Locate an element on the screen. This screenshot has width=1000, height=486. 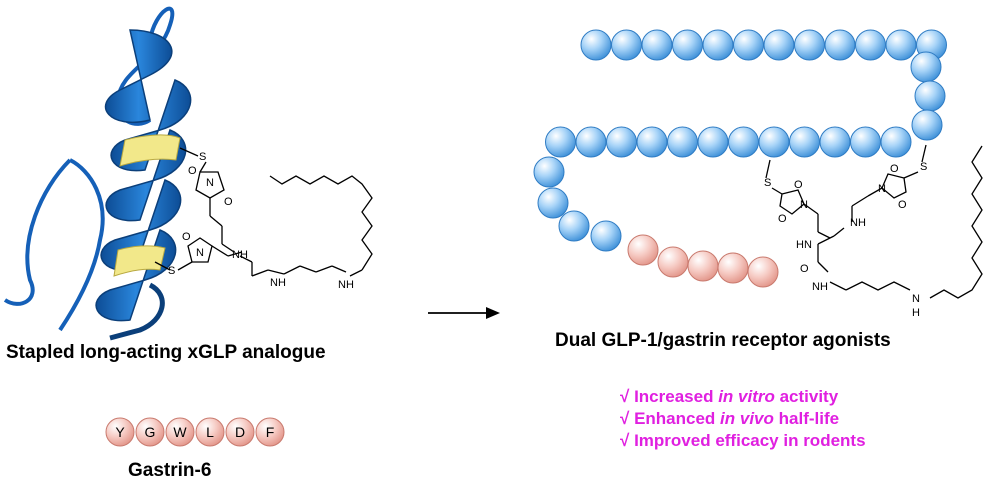
benefit-text: Enhanced is located at coordinates (677, 418).